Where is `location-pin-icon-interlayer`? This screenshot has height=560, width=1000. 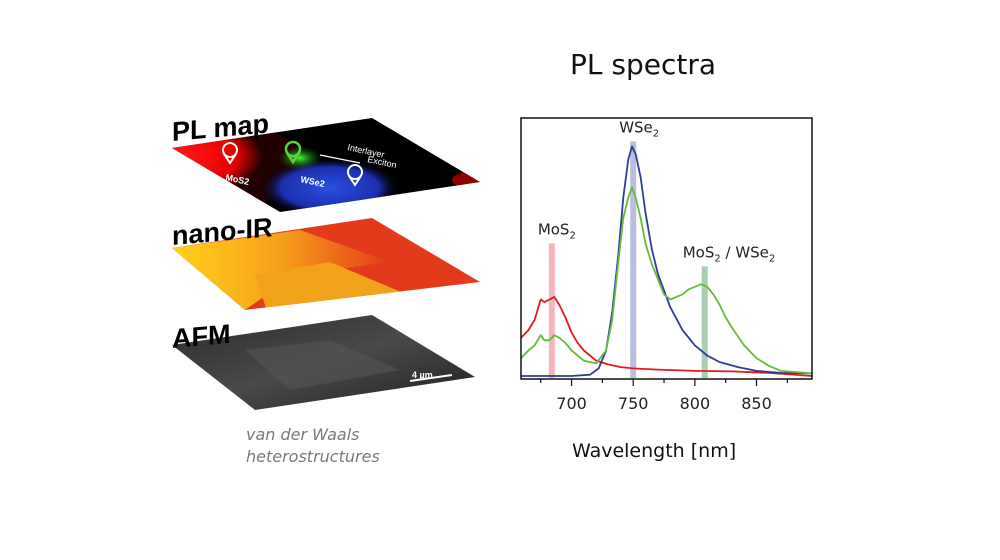
location-pin-icon-interlayer is located at coordinates (293, 152).